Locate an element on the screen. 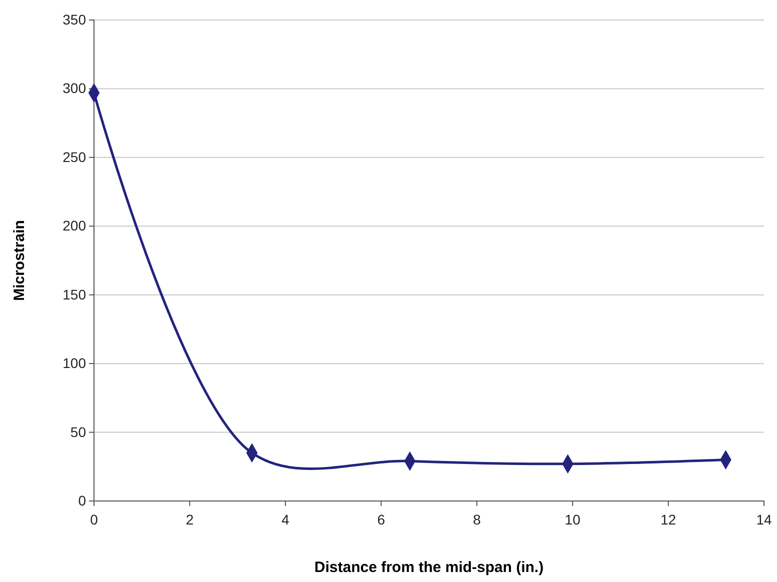  x-axis-title: Distance from the mid-span (in.) is located at coordinates (429, 567).